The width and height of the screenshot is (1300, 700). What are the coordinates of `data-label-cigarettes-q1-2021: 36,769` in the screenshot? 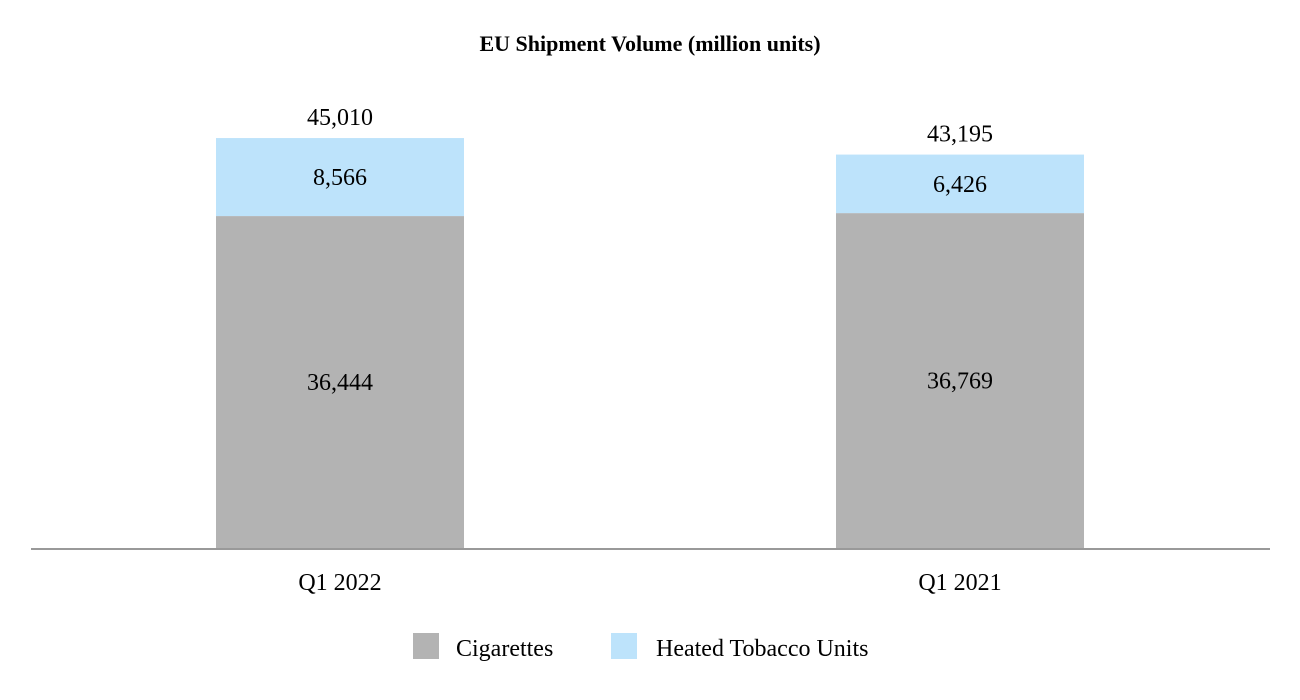 It's located at (960, 382).